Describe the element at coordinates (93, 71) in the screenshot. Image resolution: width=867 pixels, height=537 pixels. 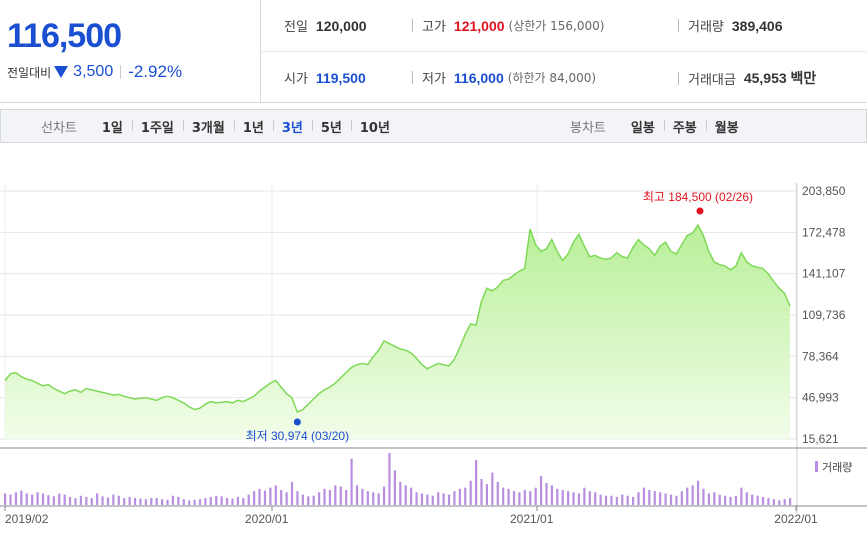
I see `change-value: 3,500` at that location.